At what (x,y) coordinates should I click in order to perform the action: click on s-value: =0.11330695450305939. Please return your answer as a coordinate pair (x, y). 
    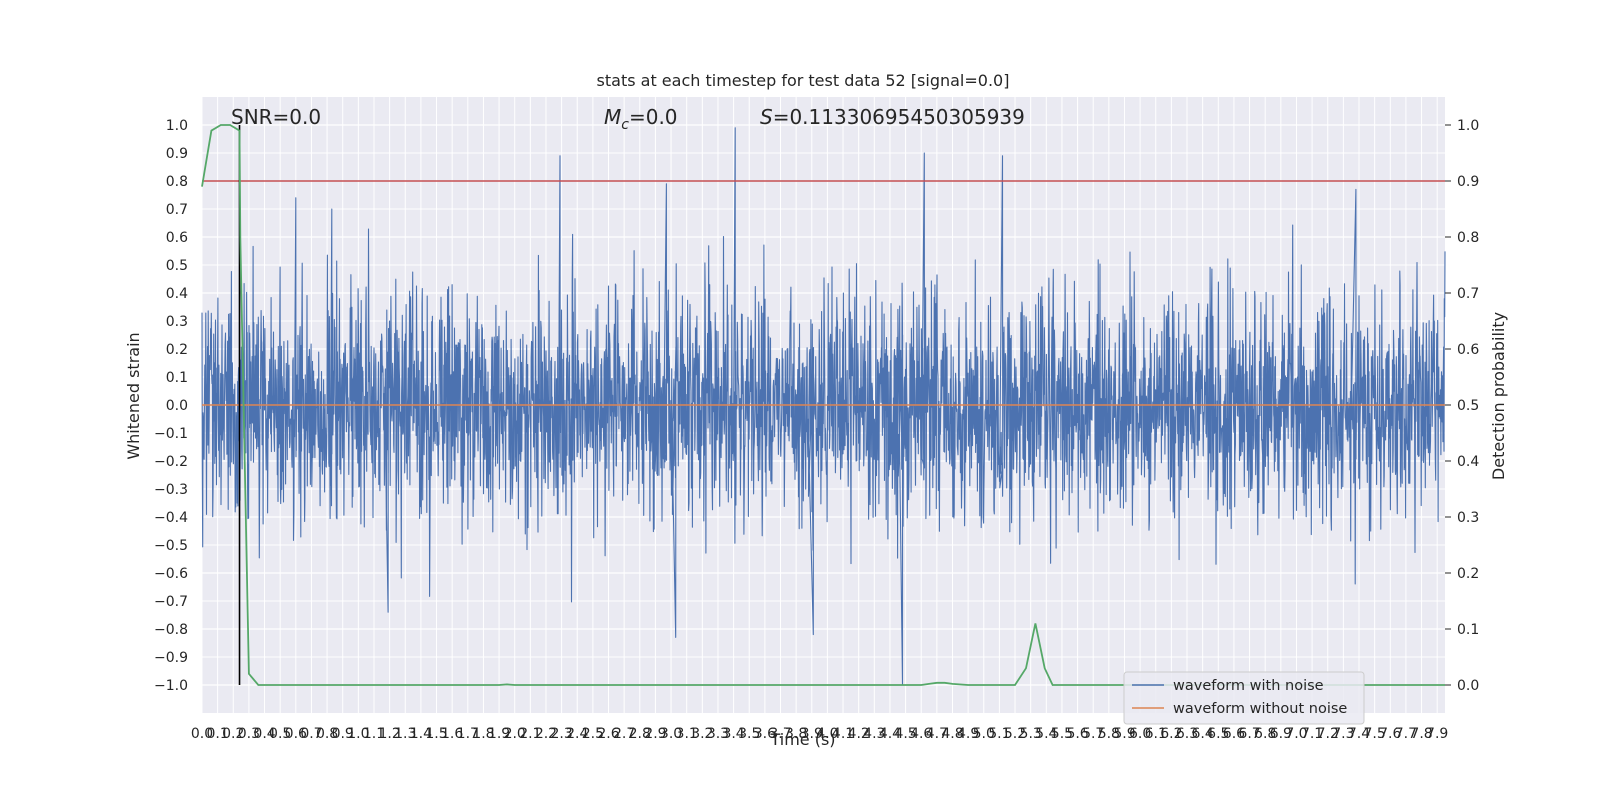
    Looking at the image, I should click on (899, 117).